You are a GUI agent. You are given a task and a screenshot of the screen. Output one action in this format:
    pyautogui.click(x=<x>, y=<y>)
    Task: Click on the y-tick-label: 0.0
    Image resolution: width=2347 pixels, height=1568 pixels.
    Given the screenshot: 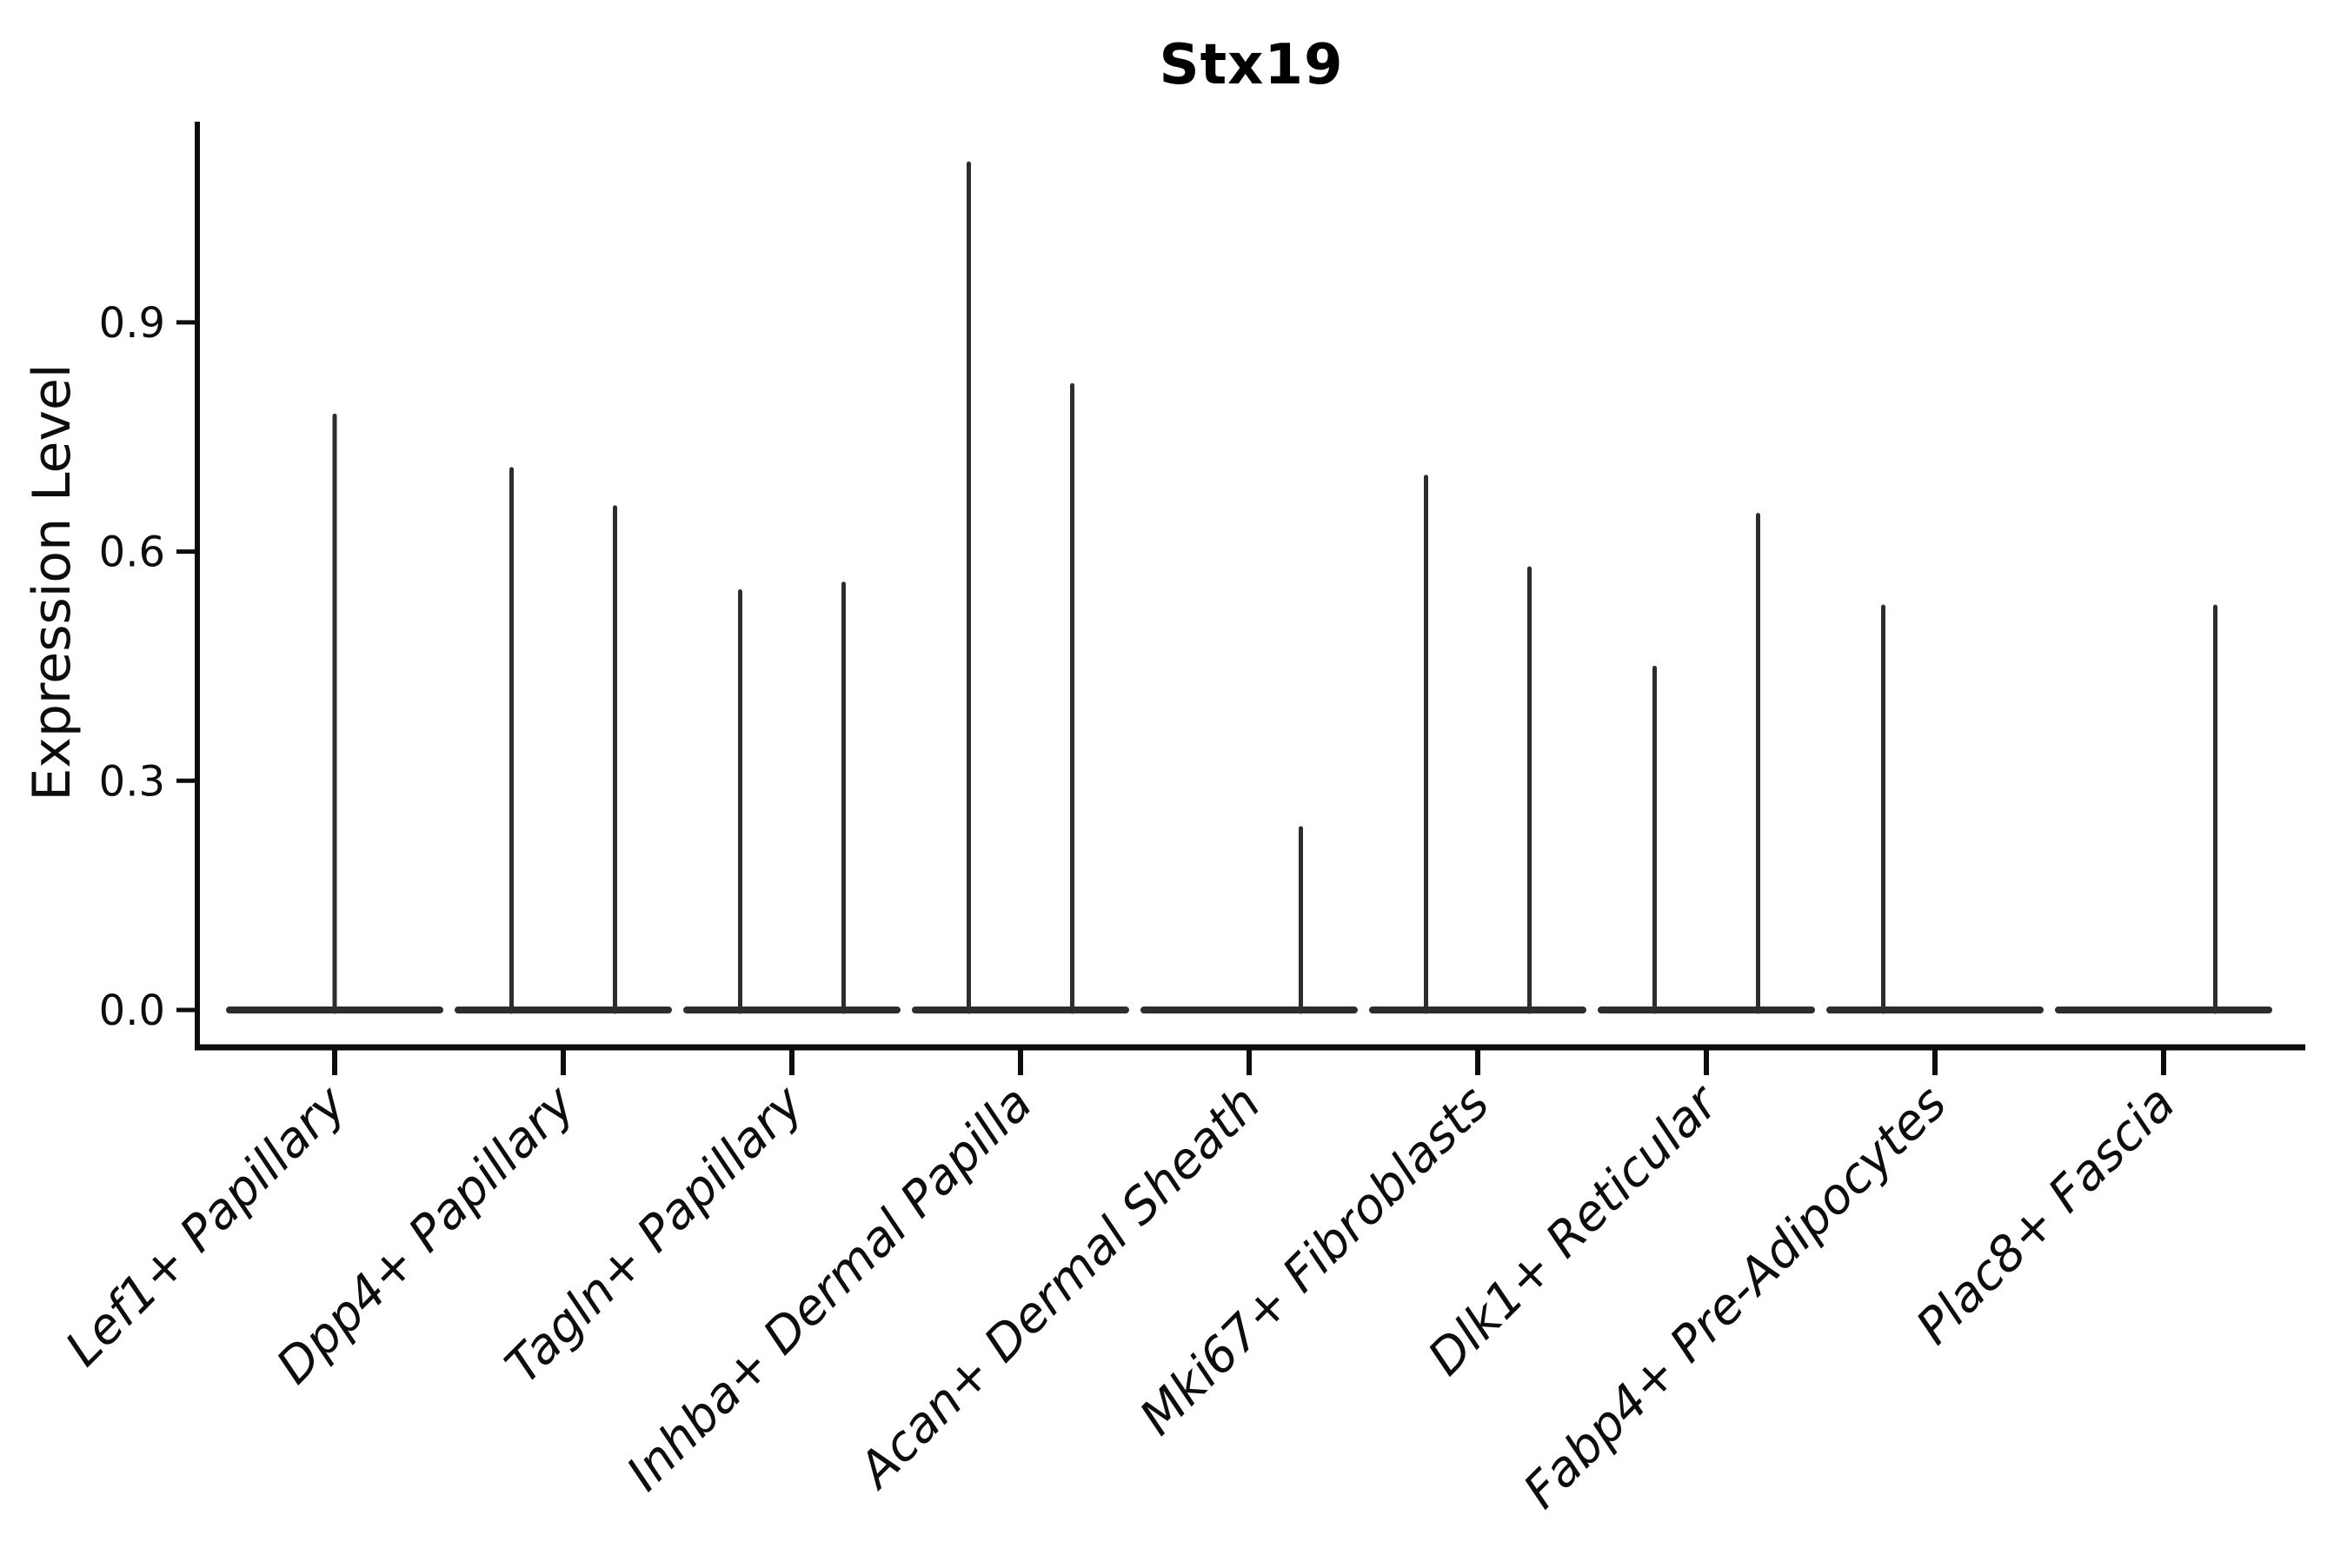 What is the action you would take?
    pyautogui.click(x=132, y=1011)
    